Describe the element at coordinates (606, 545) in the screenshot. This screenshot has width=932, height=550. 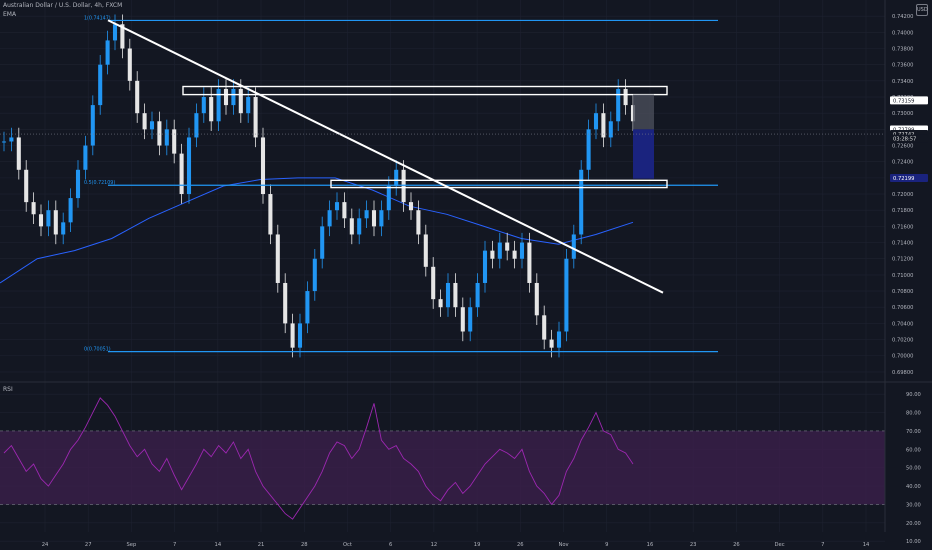
I see `time-tick-label: 9` at that location.